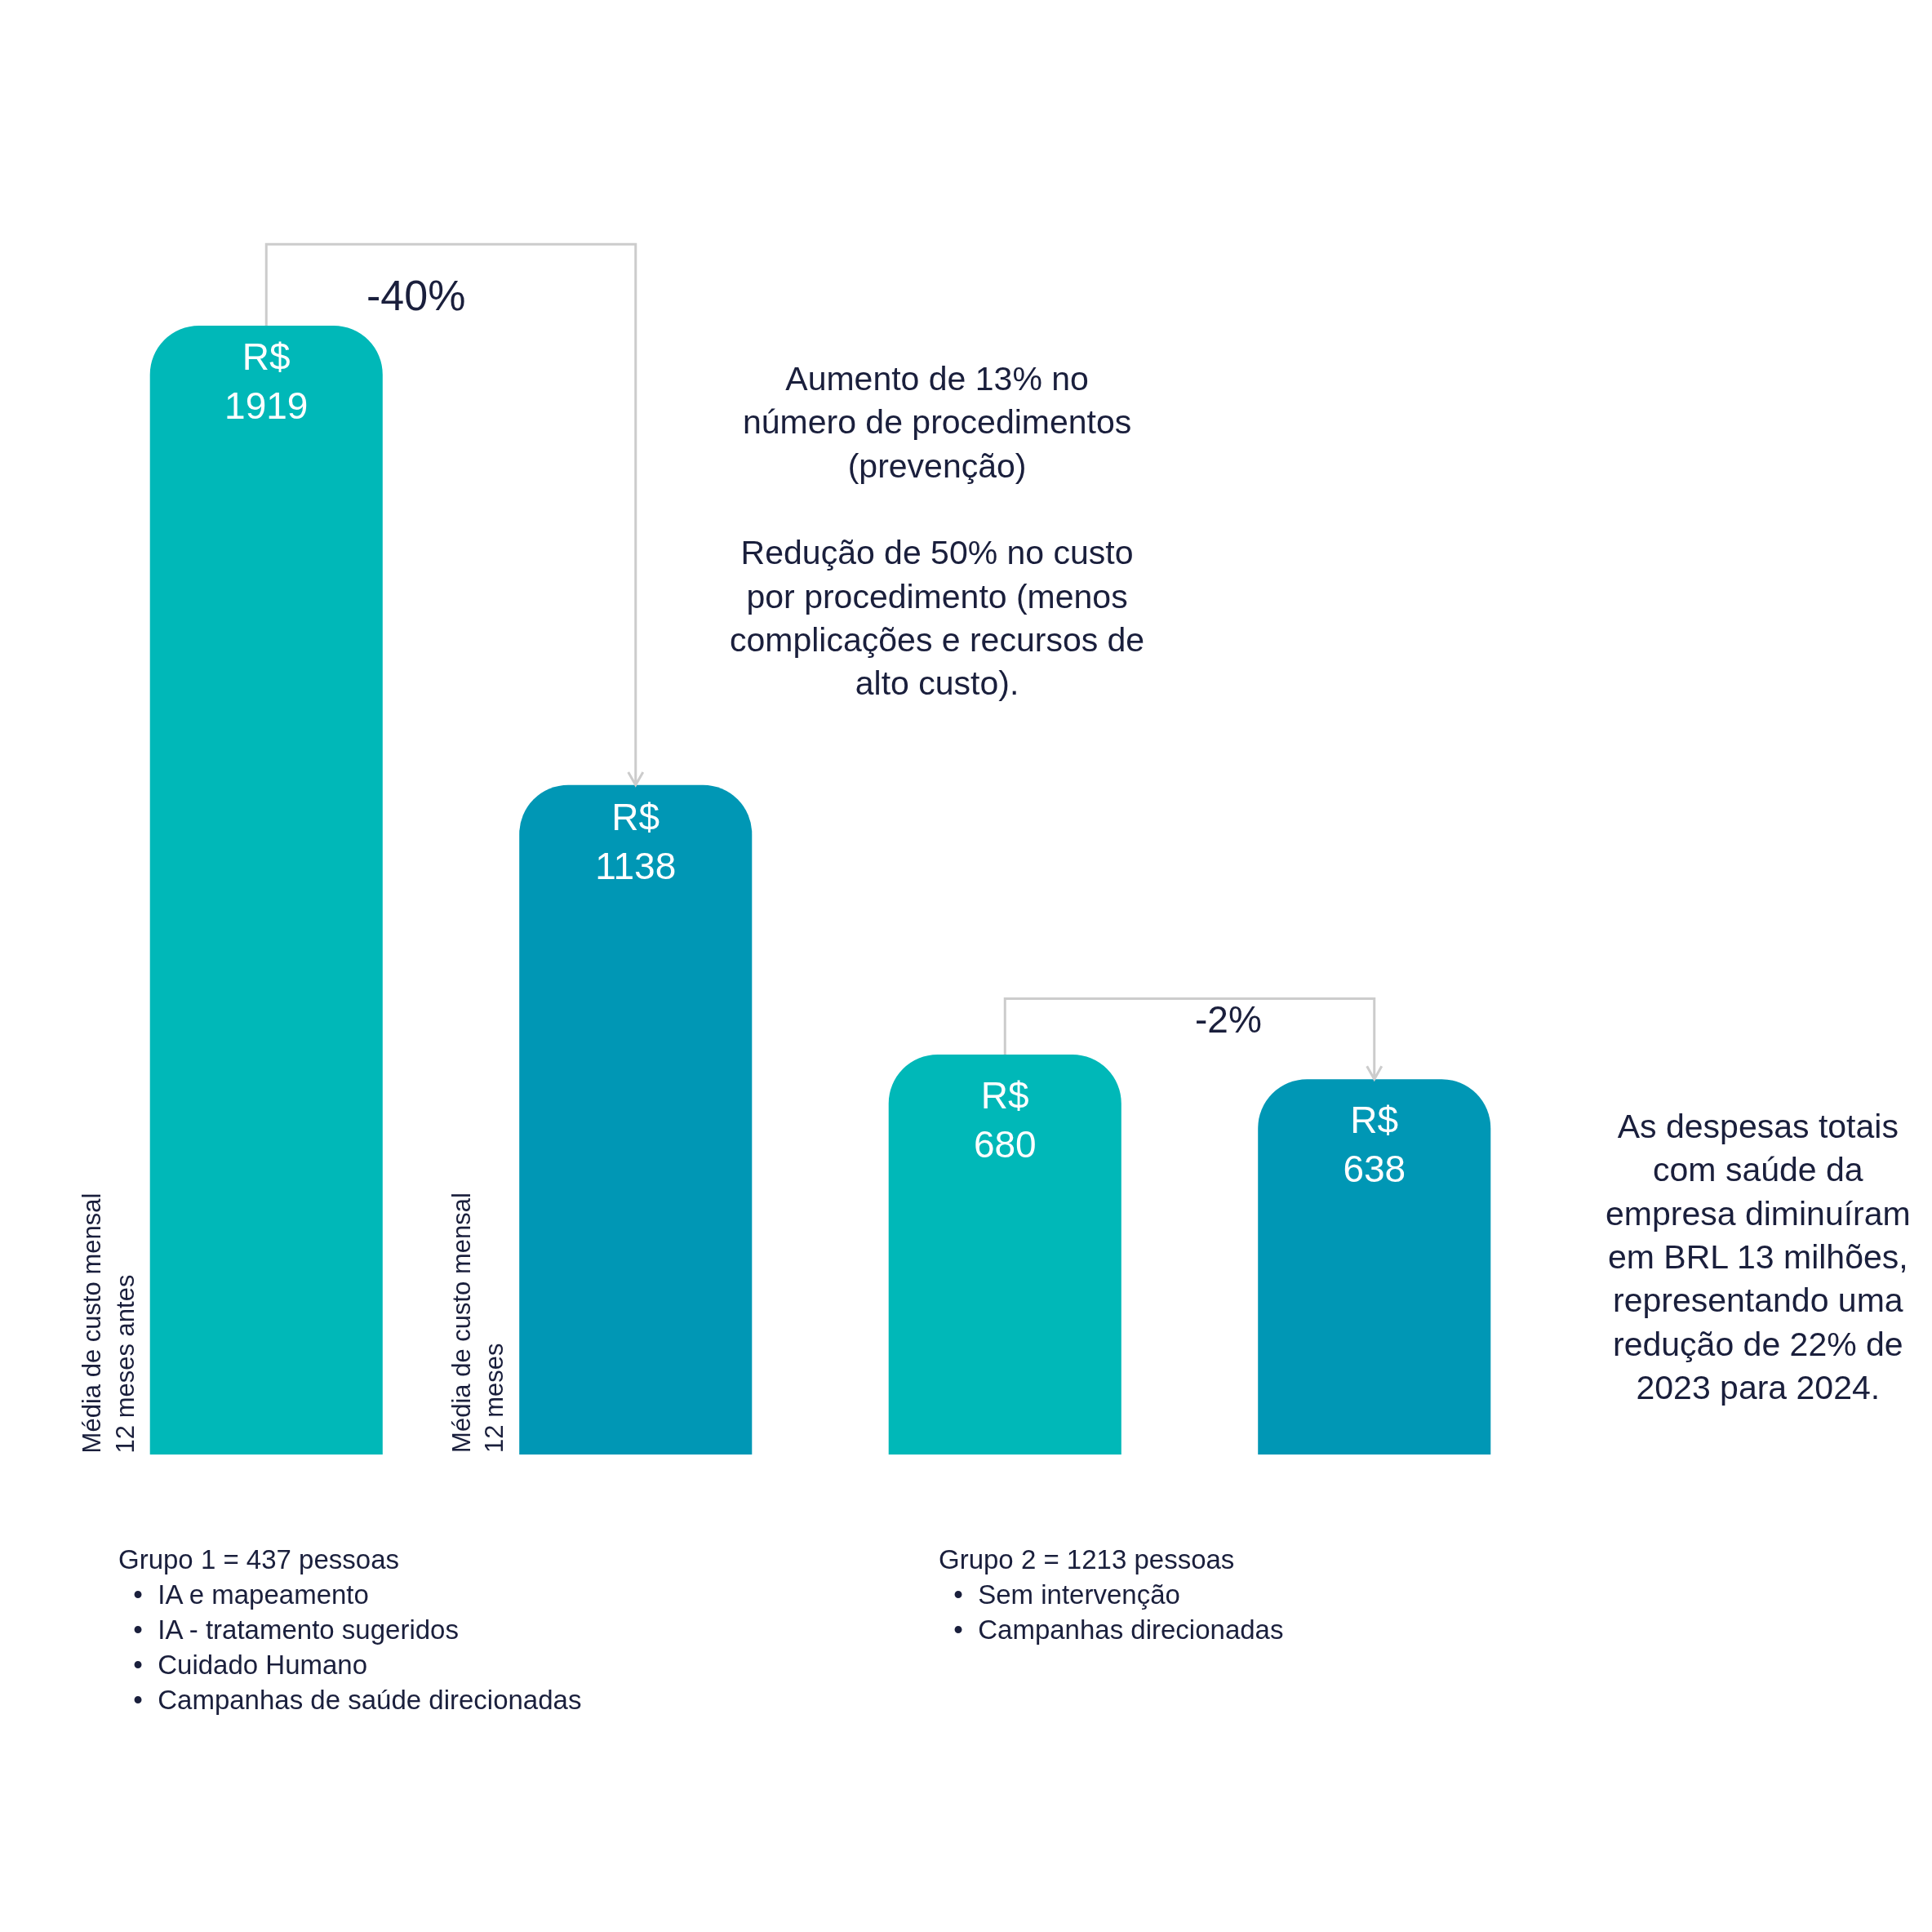  I want to click on x-tick-label: Média de custo mensal 12 meses, so click(477, 1323).